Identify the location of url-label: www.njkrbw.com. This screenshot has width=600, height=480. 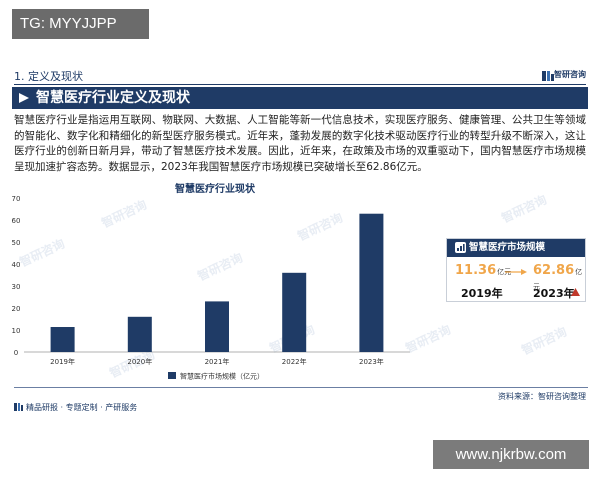
(511, 454).